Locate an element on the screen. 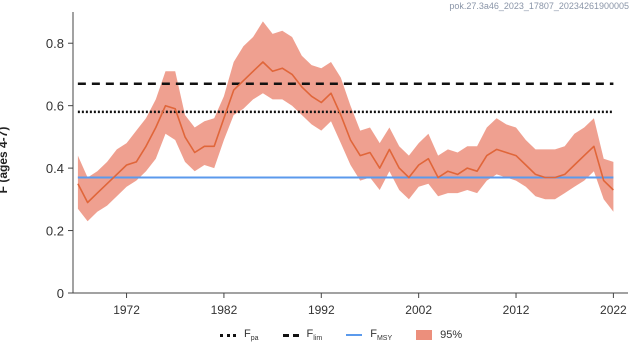  legend-swatch-dashed is located at coordinates (290, 335).